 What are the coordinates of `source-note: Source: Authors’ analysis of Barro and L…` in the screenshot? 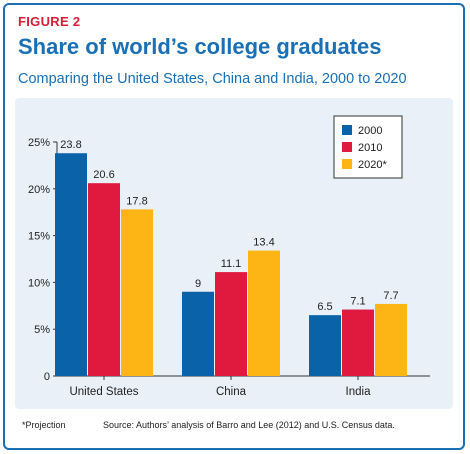 It's located at (249, 425).